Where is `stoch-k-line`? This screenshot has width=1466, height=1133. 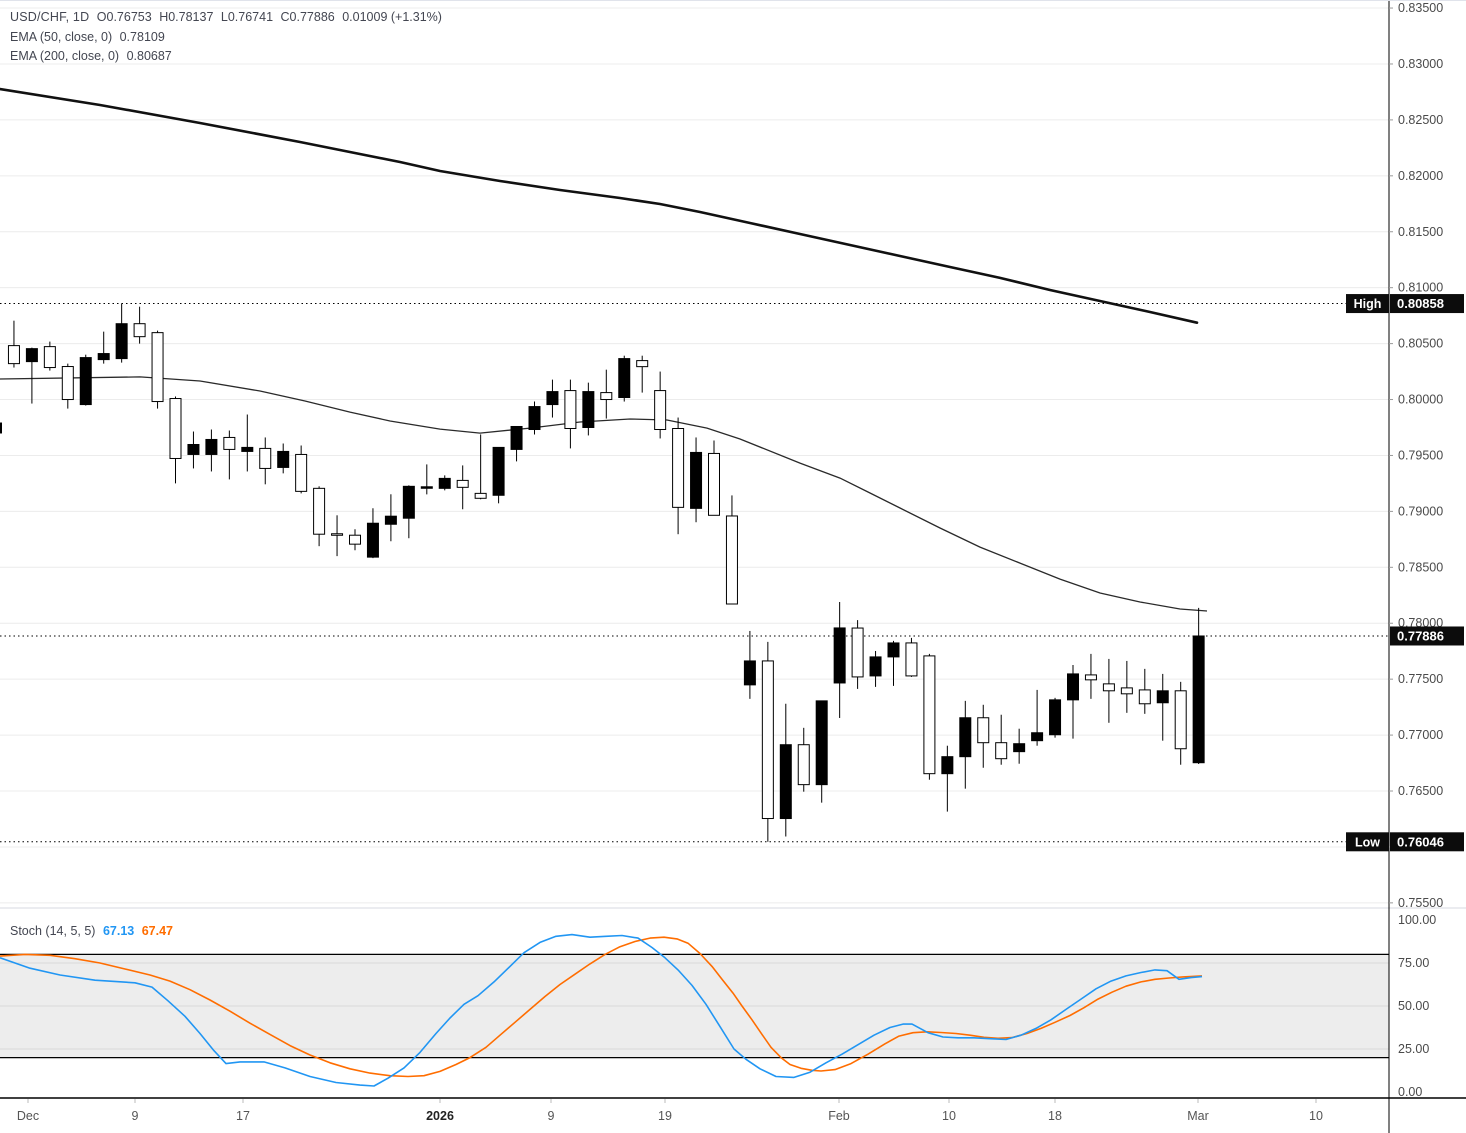
stoch-k-line is located at coordinates (601, 1010).